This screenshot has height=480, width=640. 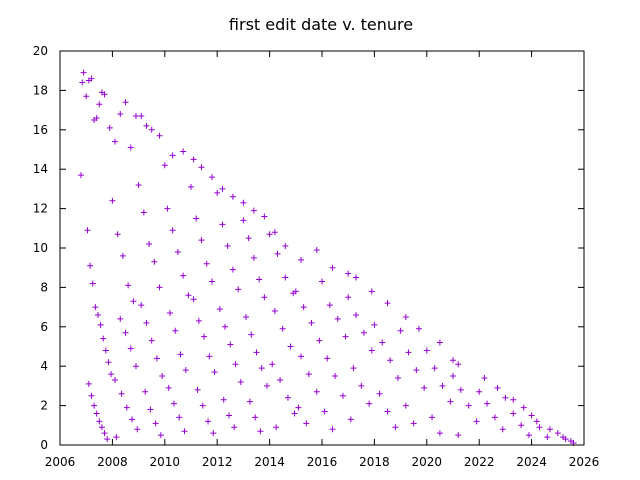 What do you see at coordinates (40, 51) in the screenshot?
I see `y-tick-label: 20` at bounding box center [40, 51].